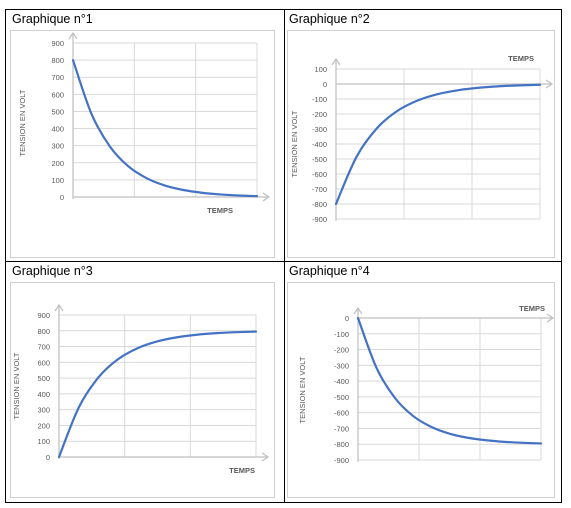 This screenshot has height=508, width=571. I want to click on chart-3-title: Graphique n°3, so click(52, 271).